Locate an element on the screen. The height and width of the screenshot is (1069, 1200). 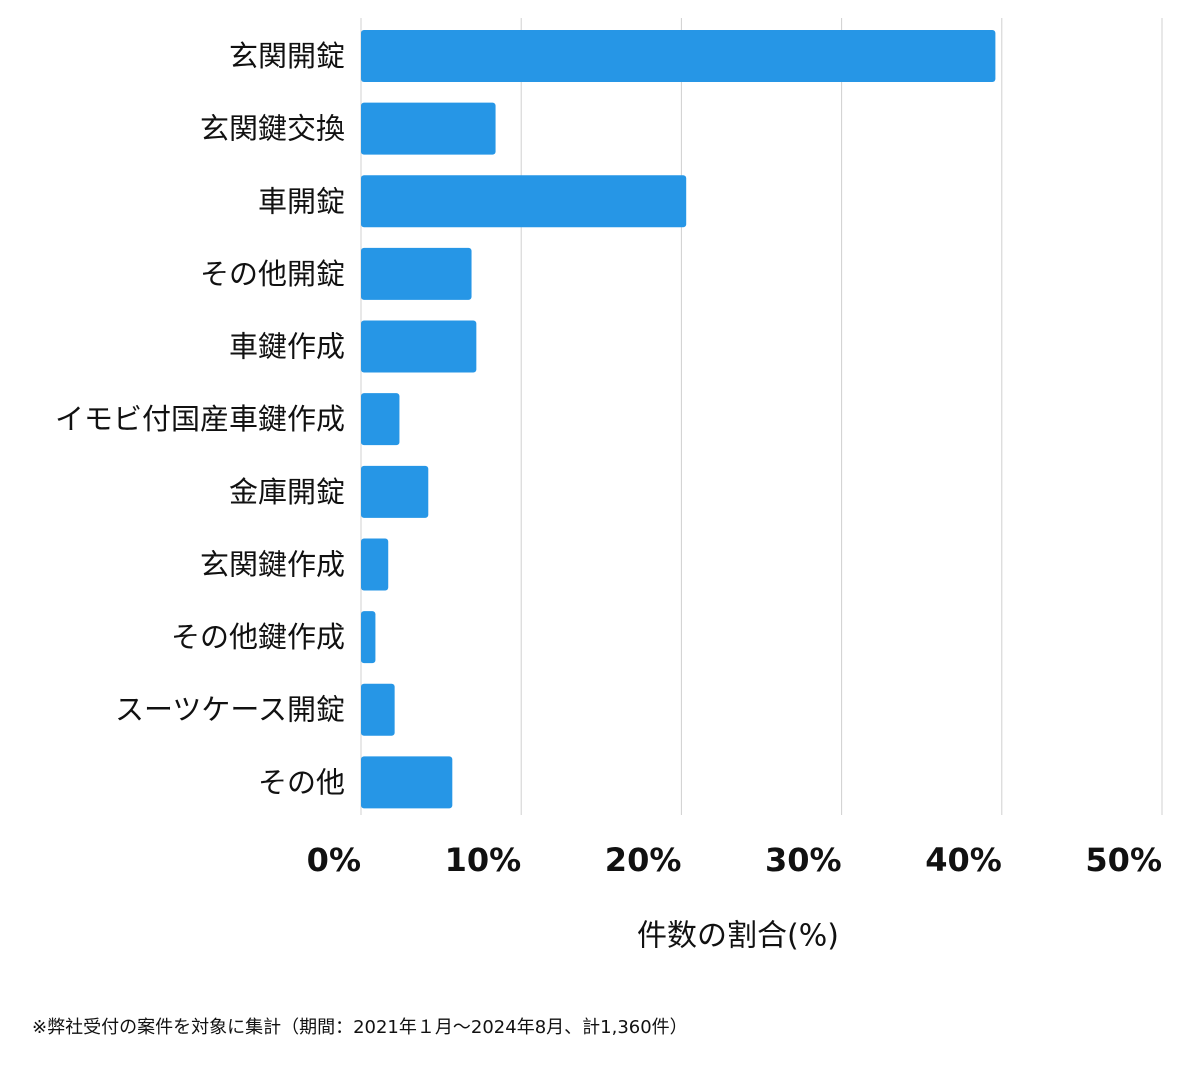
x-tick-label: 30% is located at coordinates (803, 860).